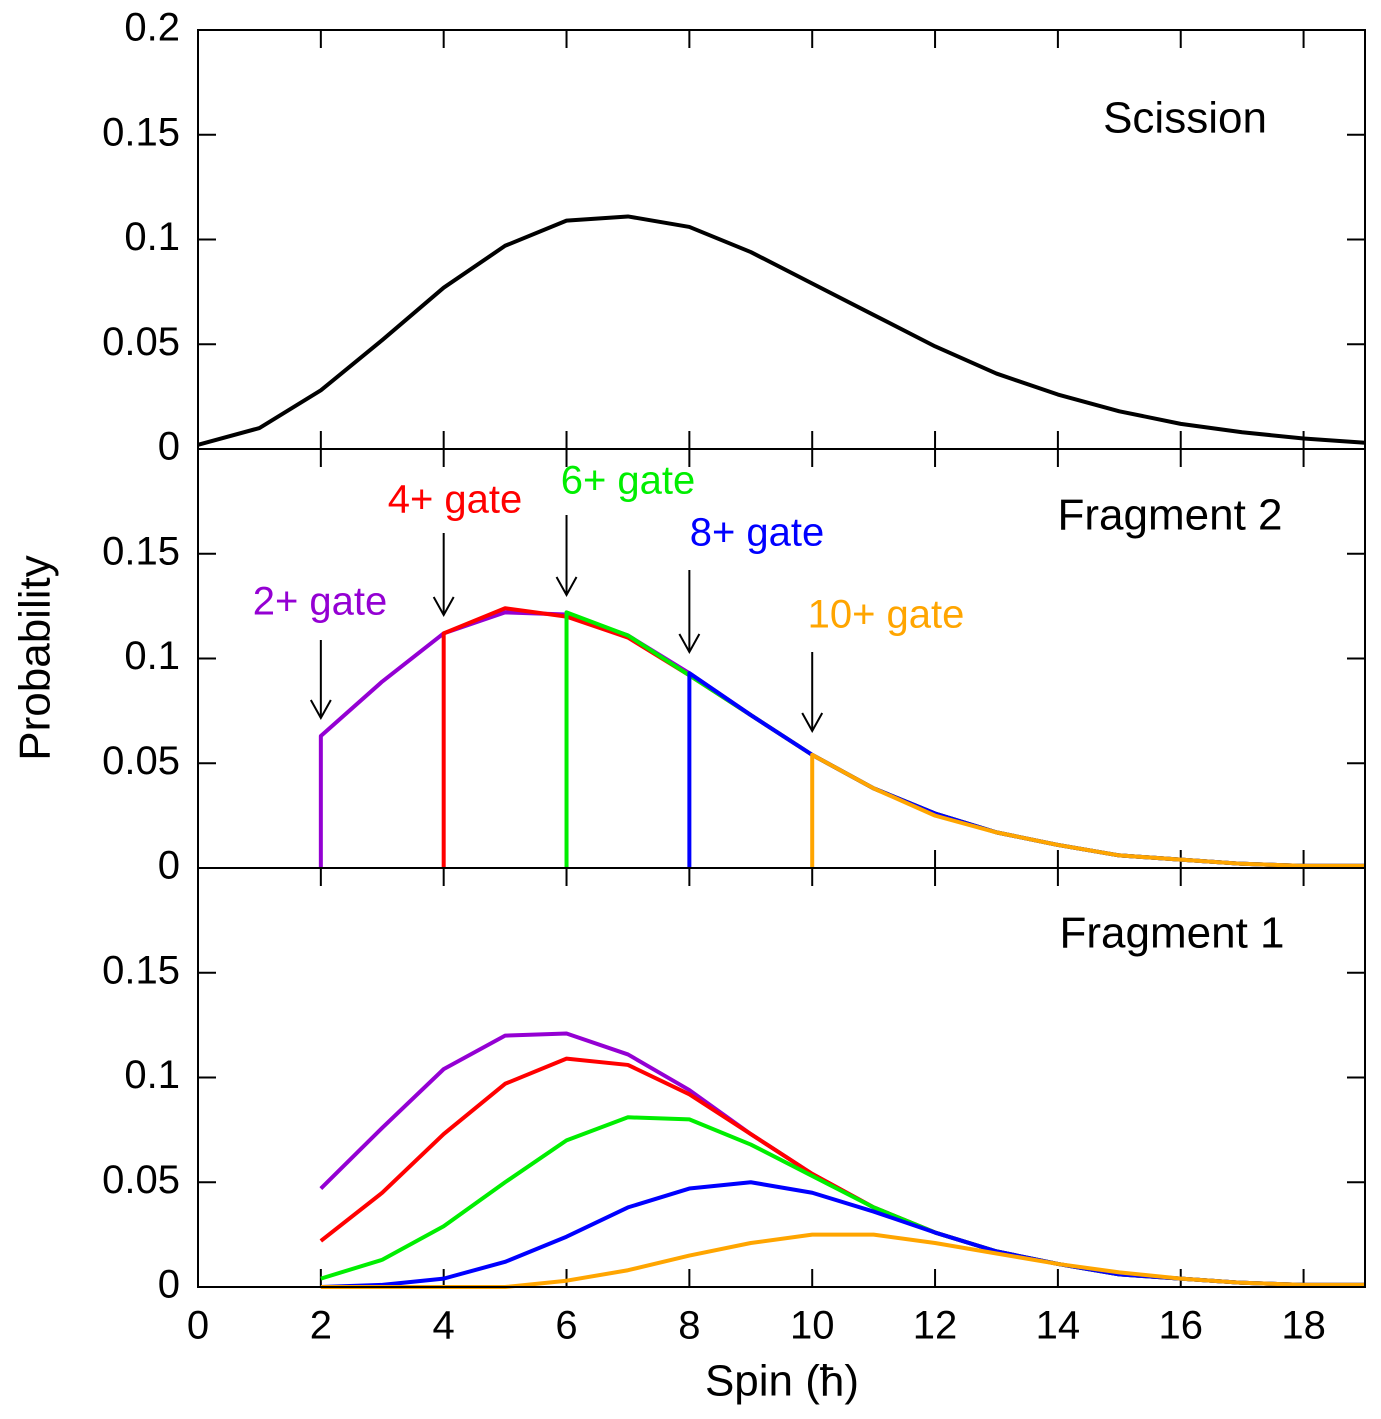  Describe the element at coordinates (566, 1326) in the screenshot. I see `x-tick-label: 6` at that location.